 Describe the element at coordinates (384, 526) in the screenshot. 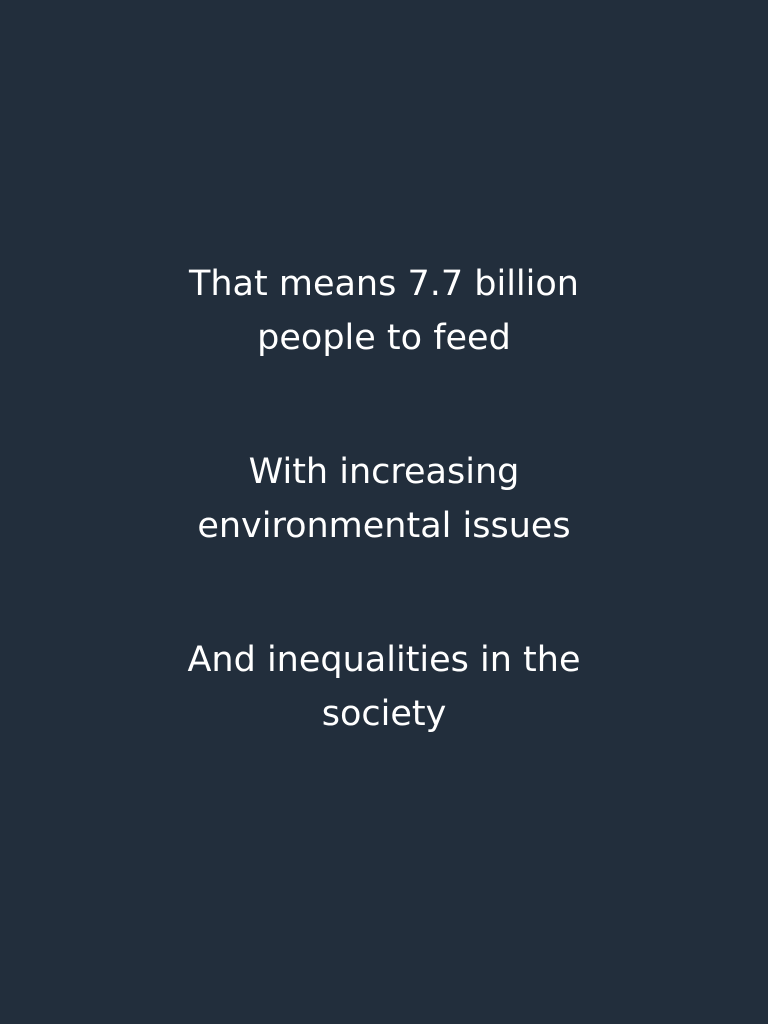

I see `statement-2-line-2: environmental issues` at that location.